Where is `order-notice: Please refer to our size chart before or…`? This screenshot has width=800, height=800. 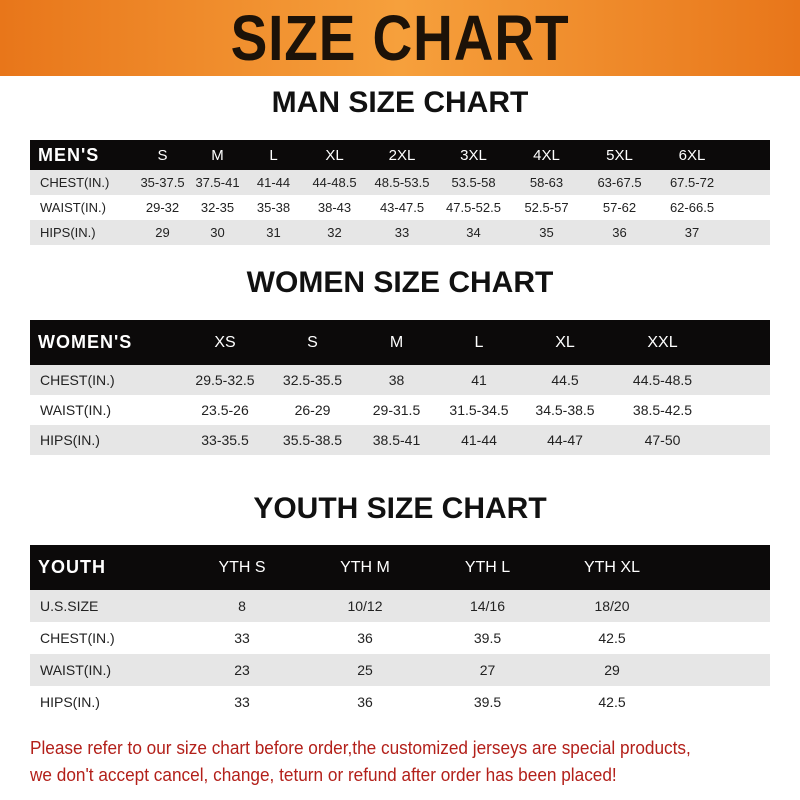
order-notice: Please refer to our size chart before or… is located at coordinates (383, 761).